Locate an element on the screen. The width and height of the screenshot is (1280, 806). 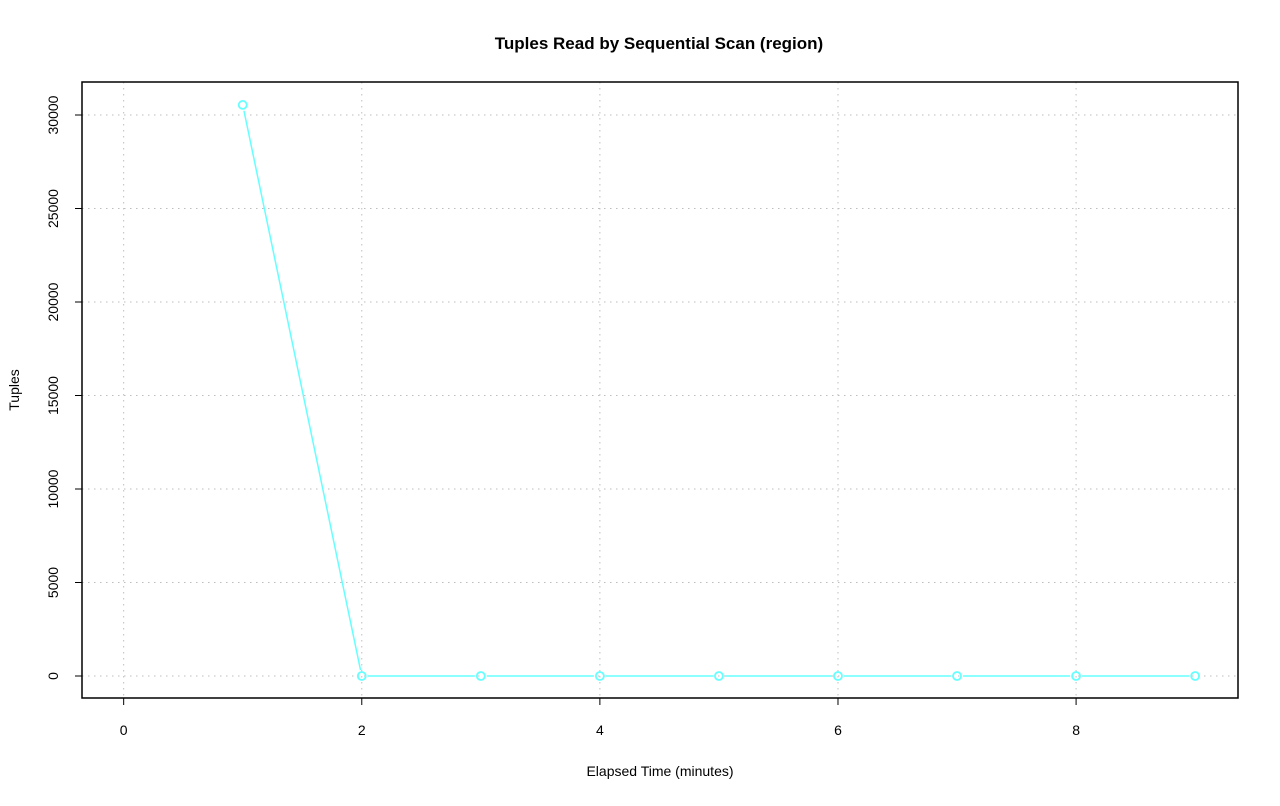
y-tick-label: 15000 is located at coordinates (53, 395).